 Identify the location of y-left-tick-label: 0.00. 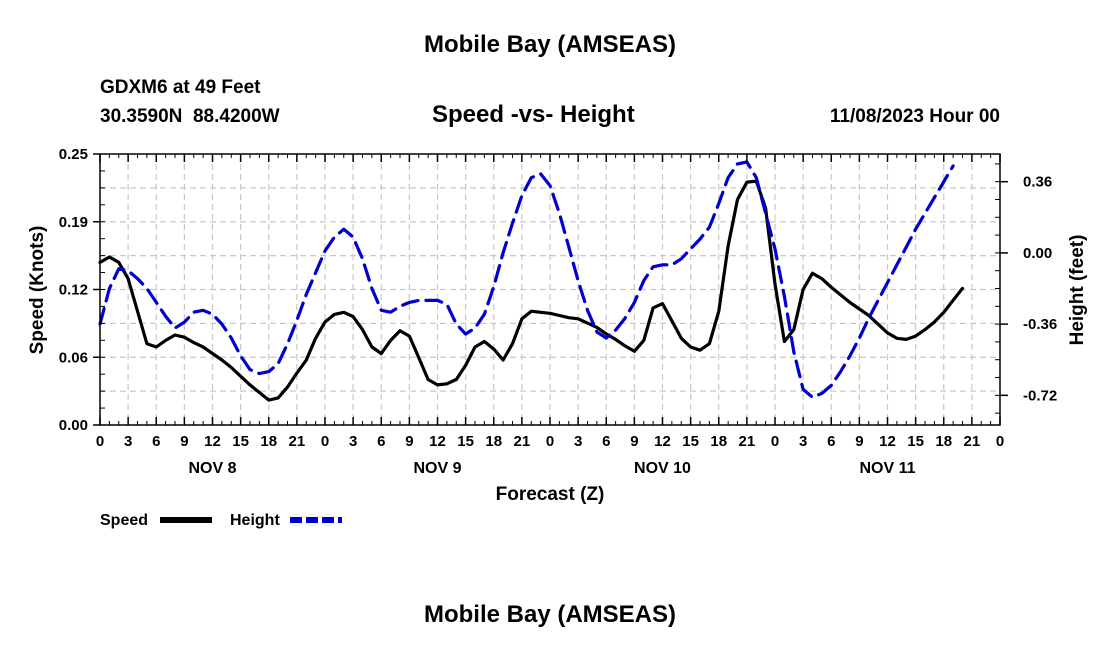
(73, 425).